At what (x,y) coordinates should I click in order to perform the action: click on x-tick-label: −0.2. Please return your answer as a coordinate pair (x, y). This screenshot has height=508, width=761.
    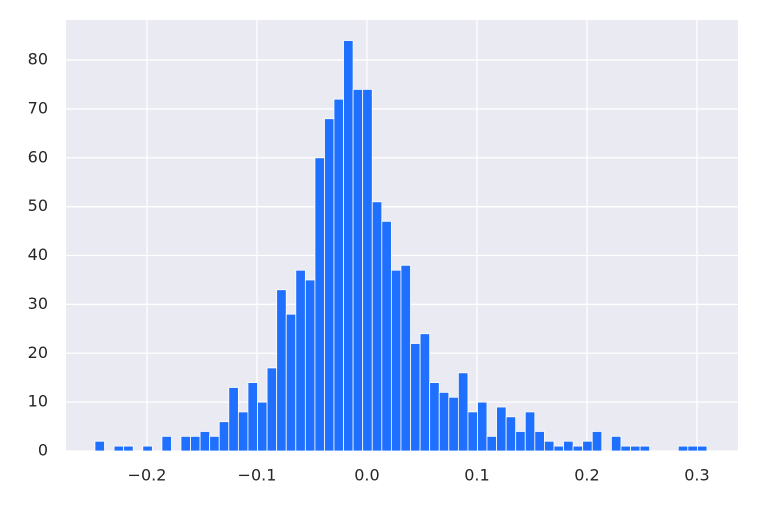
    Looking at the image, I should click on (147, 475).